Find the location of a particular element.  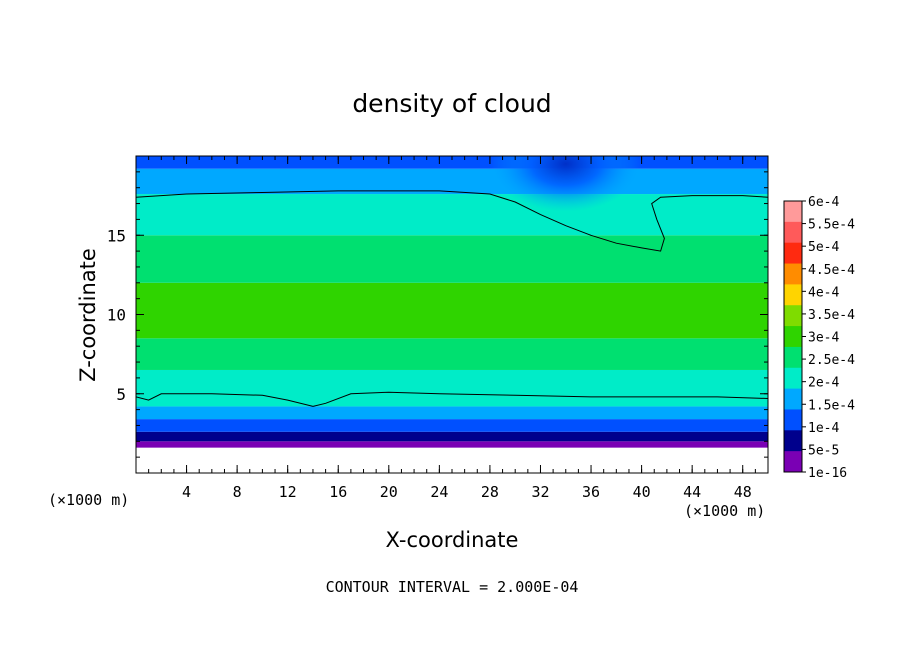

y-tick-label: 5 is located at coordinates (121, 394).